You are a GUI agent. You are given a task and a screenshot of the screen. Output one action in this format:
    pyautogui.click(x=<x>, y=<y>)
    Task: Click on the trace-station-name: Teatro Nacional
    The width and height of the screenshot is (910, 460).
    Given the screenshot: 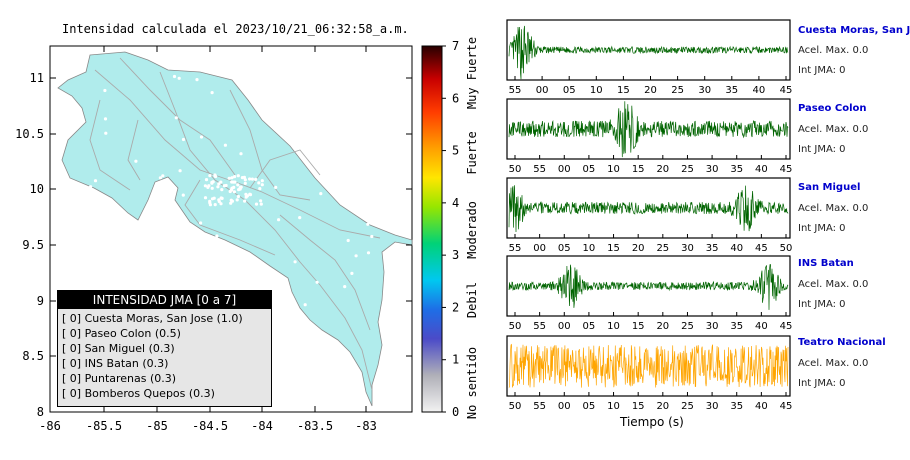 What is the action you would take?
    pyautogui.click(x=842, y=342)
    